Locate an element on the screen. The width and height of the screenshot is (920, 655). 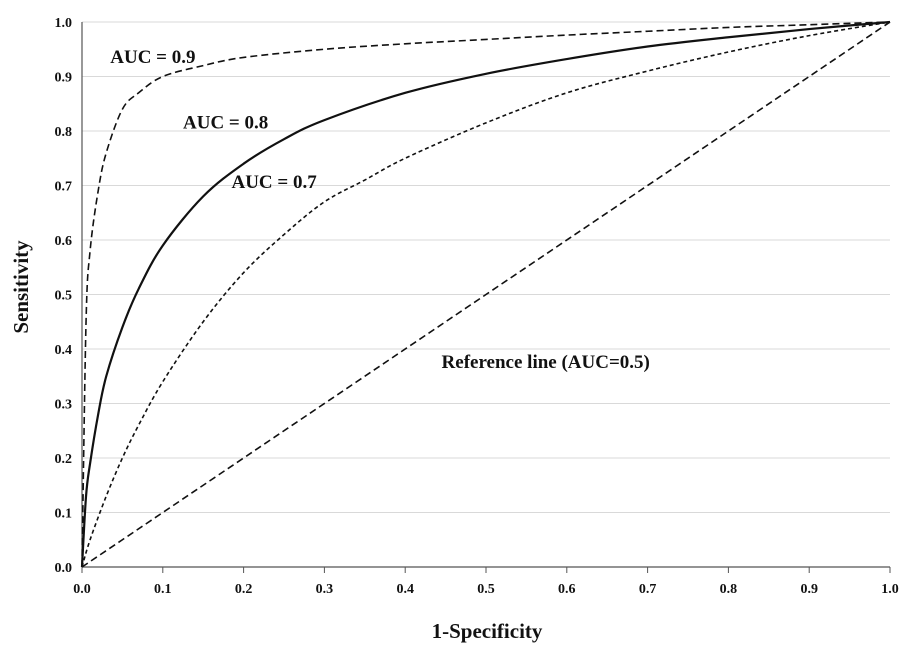
x-tick-label: 0.8 is located at coordinates (729, 589).